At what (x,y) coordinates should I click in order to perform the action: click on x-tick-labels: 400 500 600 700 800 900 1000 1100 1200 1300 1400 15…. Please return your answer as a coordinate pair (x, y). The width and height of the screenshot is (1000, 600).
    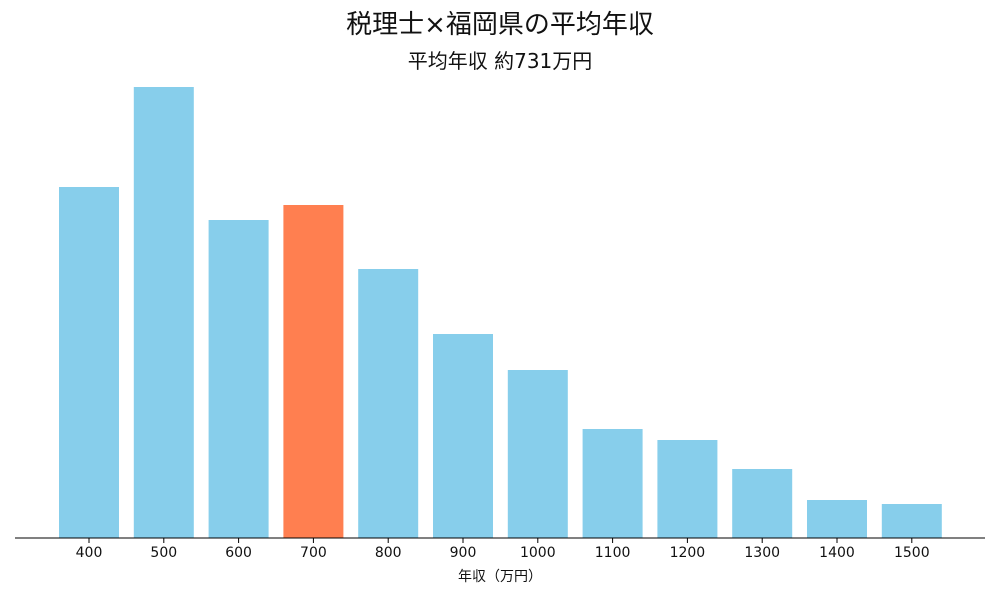
    Looking at the image, I should click on (503, 549).